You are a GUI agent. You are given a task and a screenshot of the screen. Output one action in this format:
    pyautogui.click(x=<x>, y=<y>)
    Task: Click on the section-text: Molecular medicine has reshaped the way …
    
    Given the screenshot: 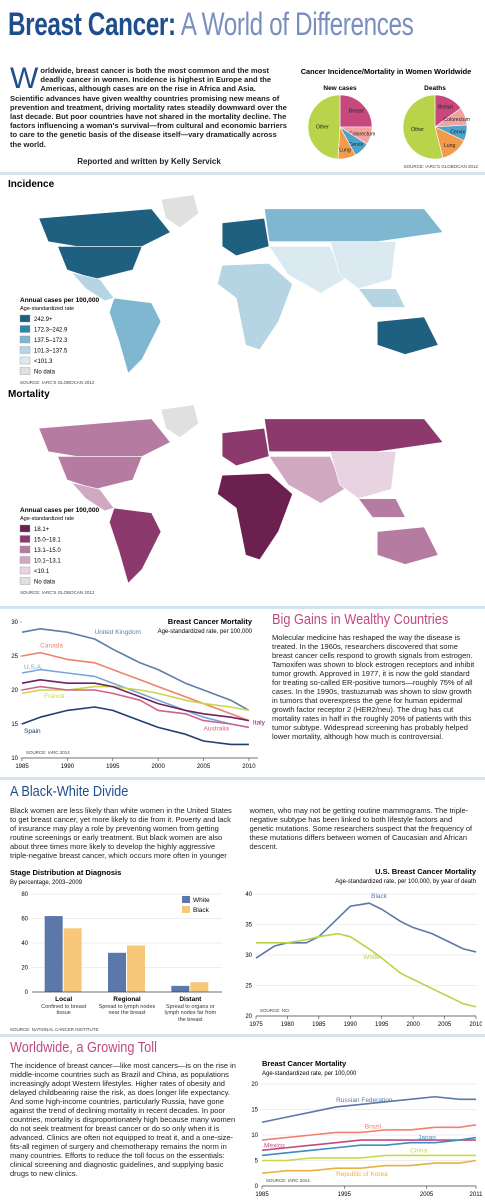 What is the action you would take?
    pyautogui.click(x=373, y=687)
    